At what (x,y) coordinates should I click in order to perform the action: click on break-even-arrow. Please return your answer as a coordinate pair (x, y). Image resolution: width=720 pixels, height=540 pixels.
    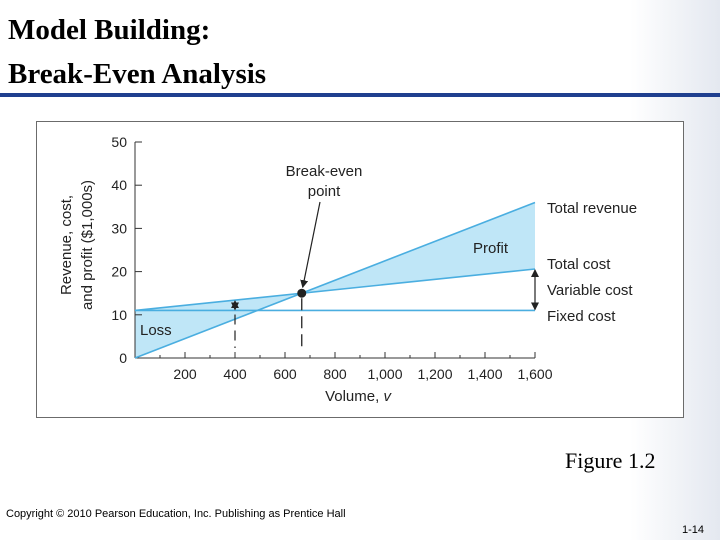
    Looking at the image, I should click on (310, 245).